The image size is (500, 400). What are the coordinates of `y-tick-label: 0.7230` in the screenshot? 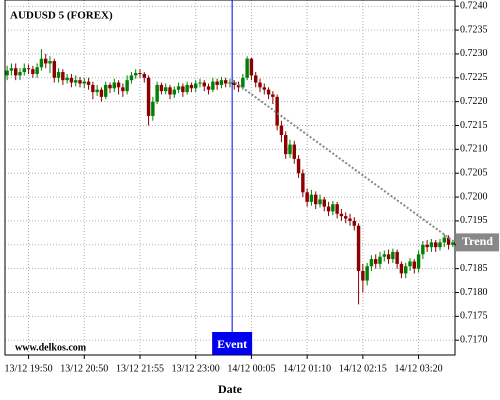 It's located at (474, 53).